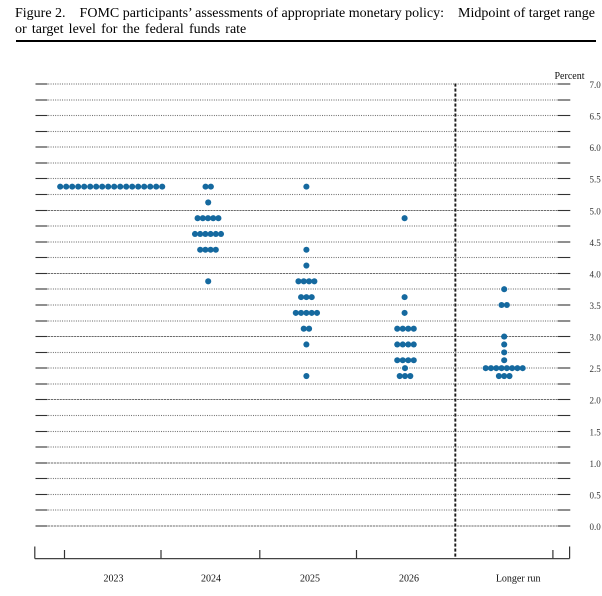  I want to click on svg-text: 2024, so click(211, 579).